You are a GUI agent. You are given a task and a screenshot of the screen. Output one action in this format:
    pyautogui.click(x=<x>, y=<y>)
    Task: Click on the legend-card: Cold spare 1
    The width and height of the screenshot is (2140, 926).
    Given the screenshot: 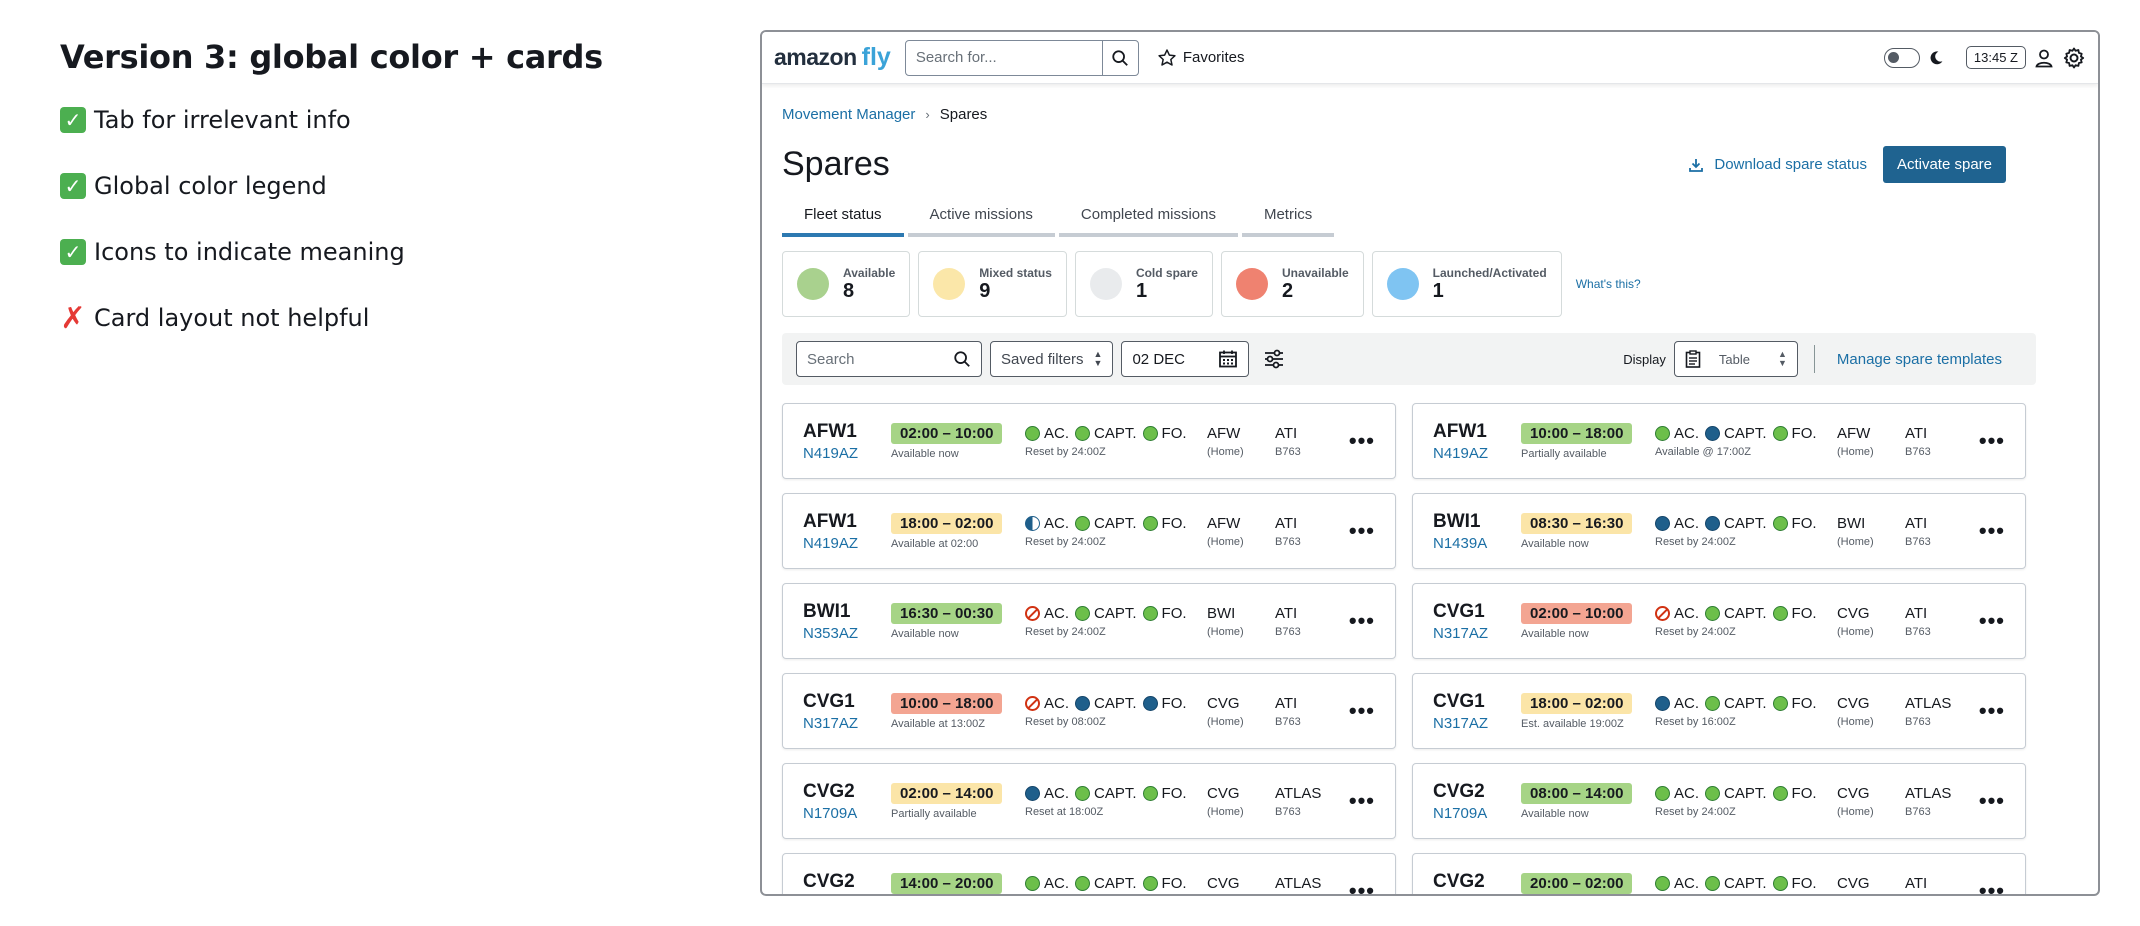 What is the action you would take?
    pyautogui.click(x=1143, y=284)
    